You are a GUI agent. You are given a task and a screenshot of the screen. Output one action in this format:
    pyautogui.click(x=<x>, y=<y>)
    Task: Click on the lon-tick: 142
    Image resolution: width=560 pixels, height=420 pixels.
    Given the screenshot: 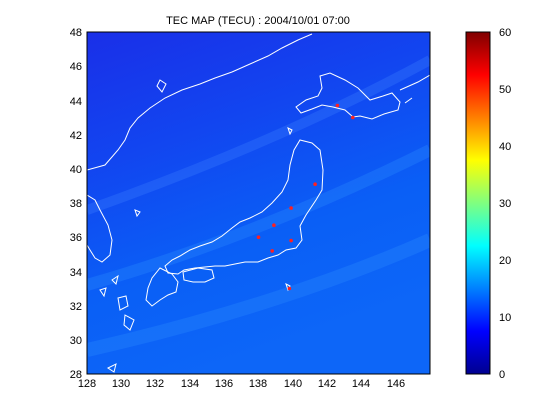 What is the action you would take?
    pyautogui.click(x=327, y=384)
    